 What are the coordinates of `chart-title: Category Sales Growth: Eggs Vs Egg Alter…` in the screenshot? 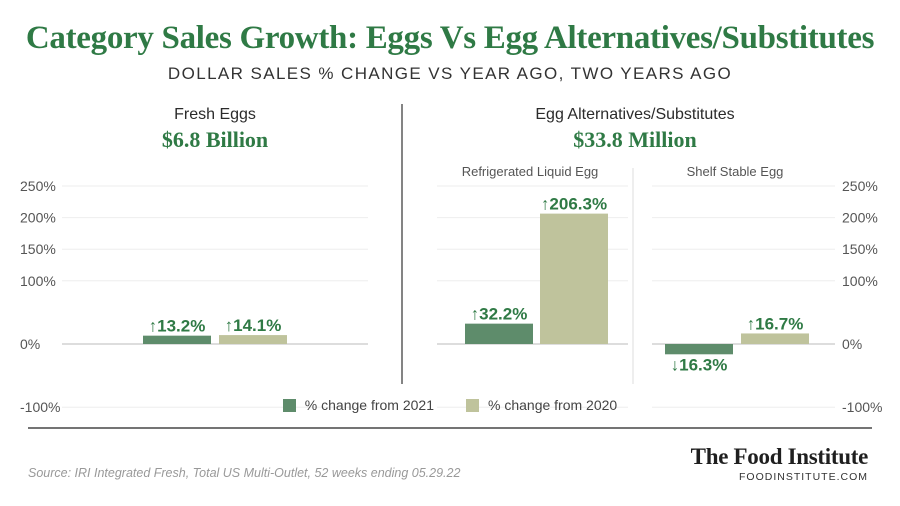 It's located at (450, 38).